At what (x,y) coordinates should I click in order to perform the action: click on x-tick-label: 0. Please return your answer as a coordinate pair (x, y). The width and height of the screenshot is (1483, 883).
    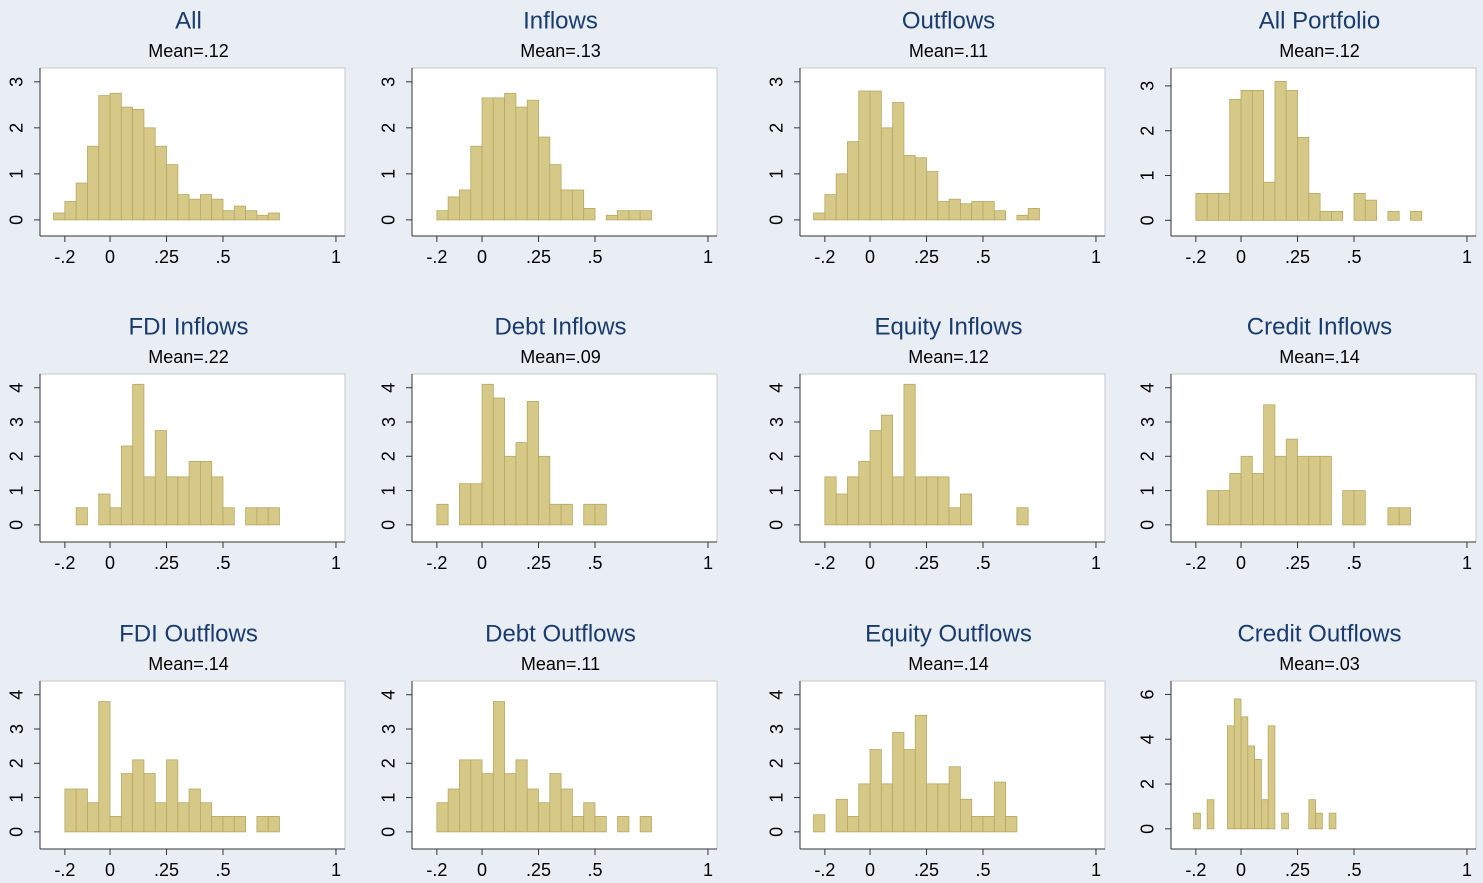
    Looking at the image, I should click on (870, 870).